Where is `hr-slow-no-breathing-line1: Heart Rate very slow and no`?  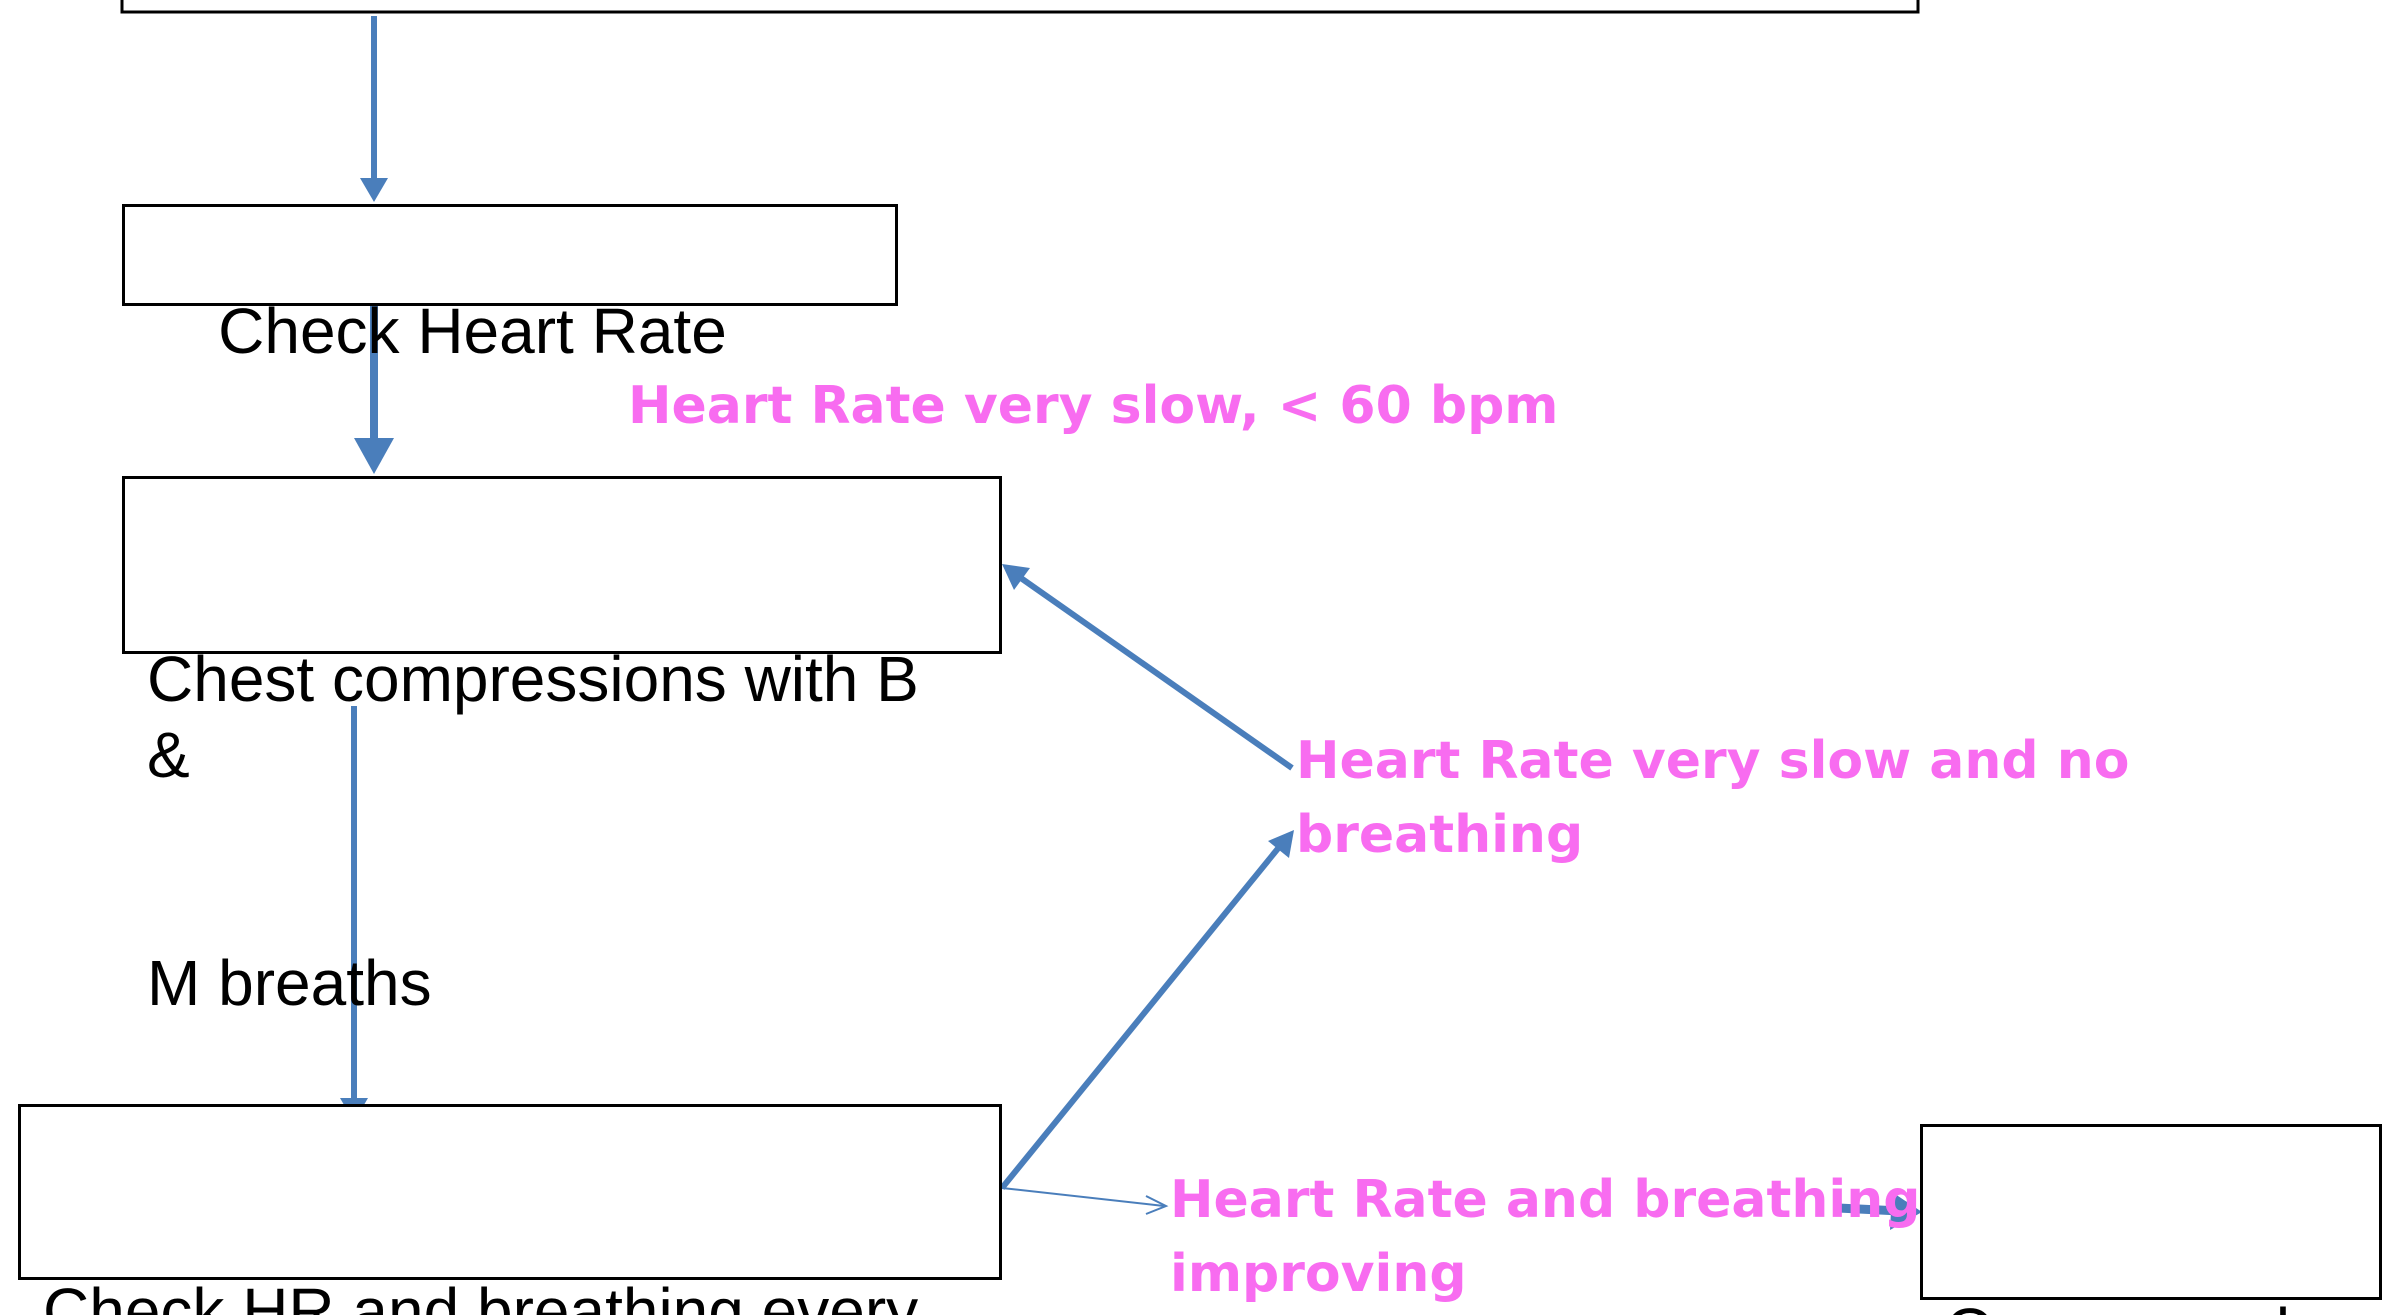
hr-slow-no-breathing-line1: Heart Rate very slow and no is located at coordinates (1713, 761).